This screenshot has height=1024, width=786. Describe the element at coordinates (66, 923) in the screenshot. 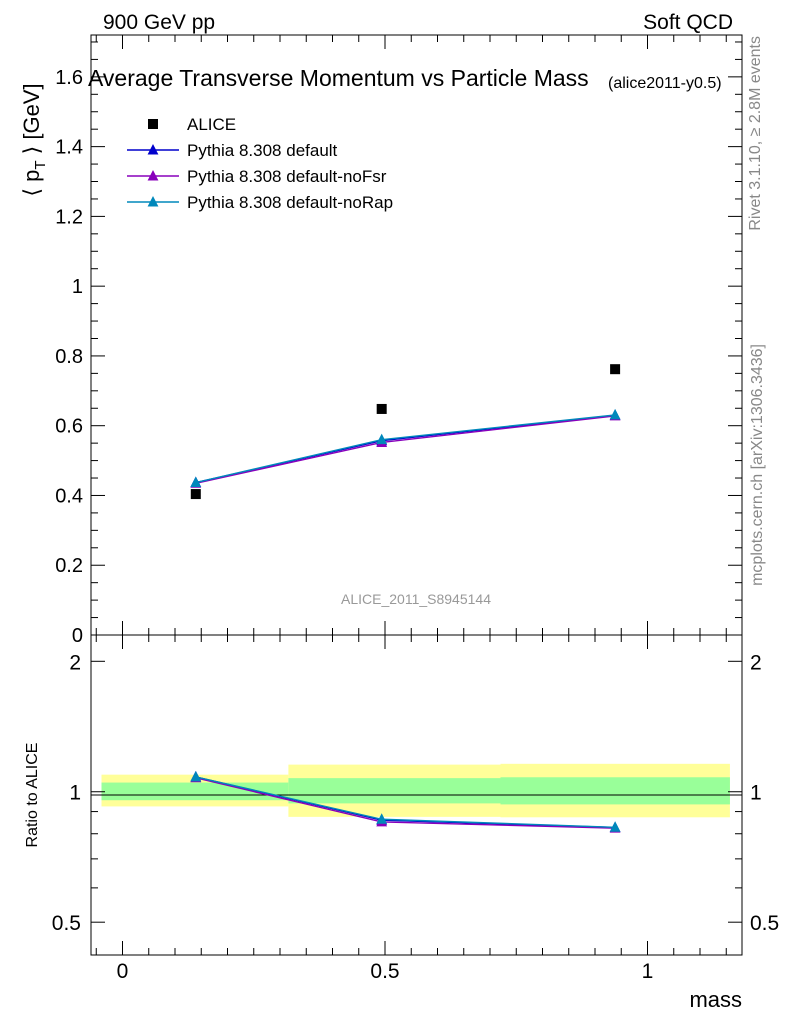

I see `ratio-y-tick-label-left: 0.5` at that location.